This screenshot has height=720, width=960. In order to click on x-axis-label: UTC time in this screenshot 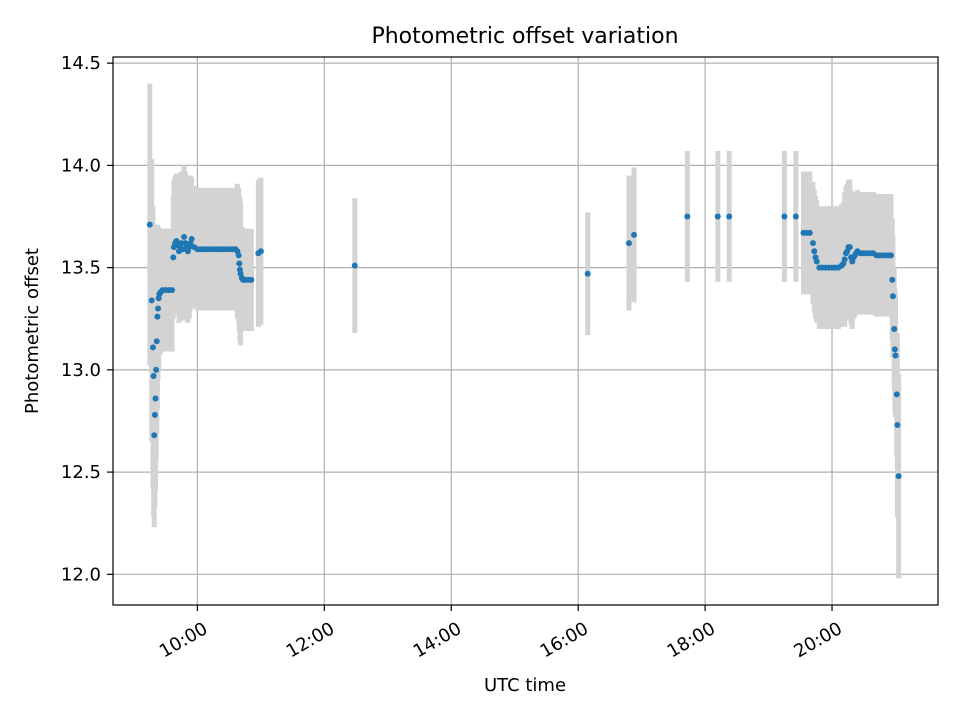, I will do `click(525, 685)`.